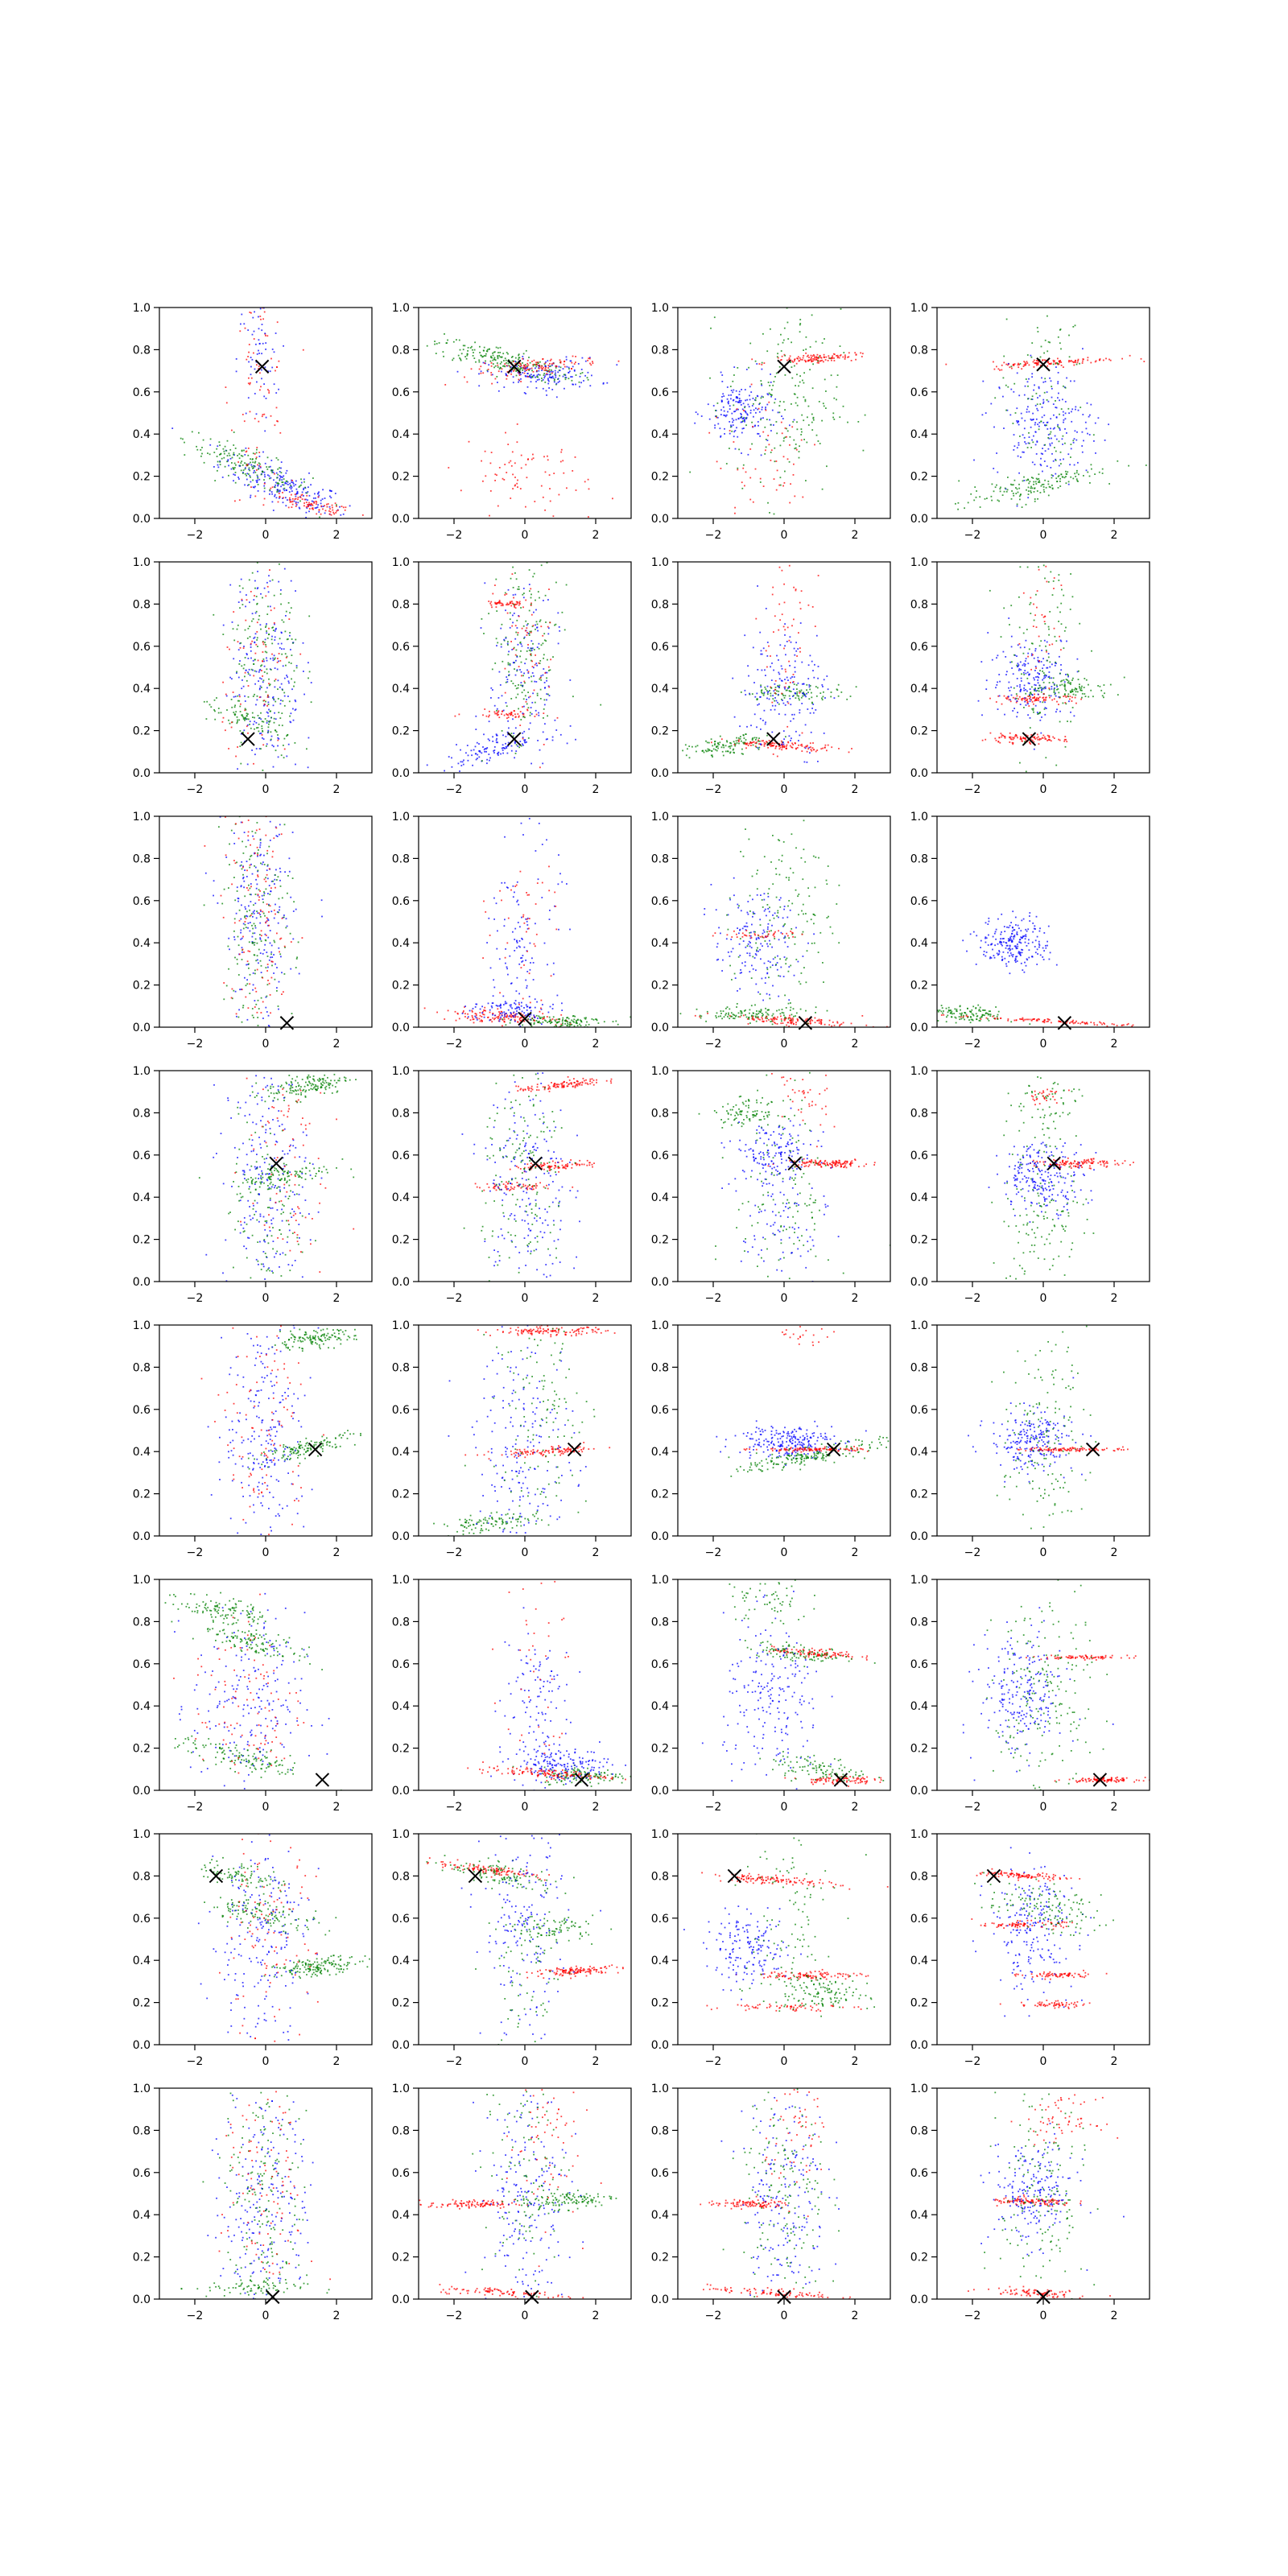 The height and width of the screenshot is (2576, 1288). I want to click on data-points, so click(769, 663).